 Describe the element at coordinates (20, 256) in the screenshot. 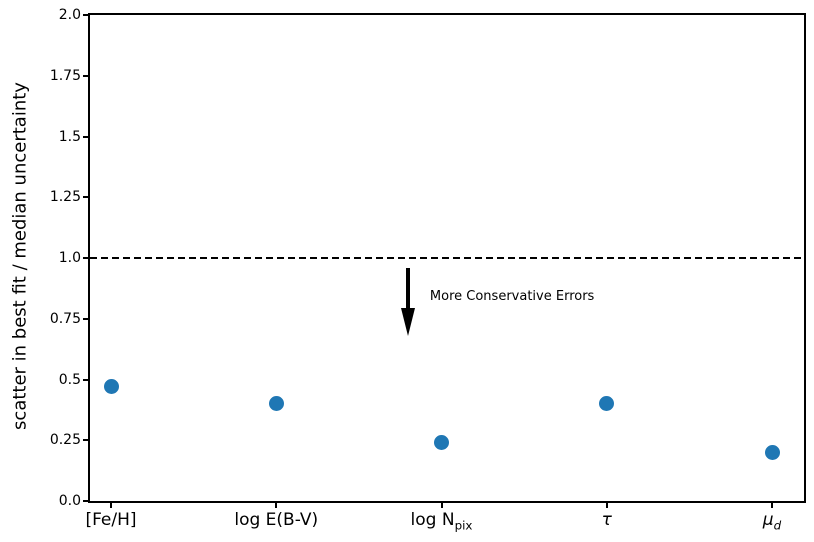

I see `y-axis-label: scatter in best fit / median uncertainty` at that location.